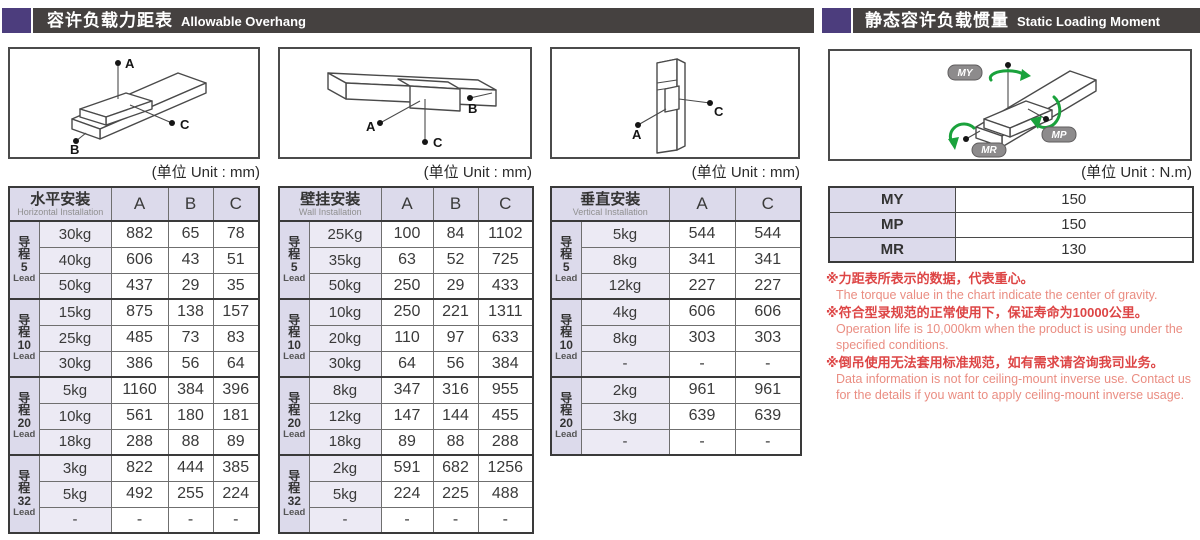 This screenshot has height=540, width=1200. Describe the element at coordinates (139, 286) in the screenshot. I see `value-cell: 437` at that location.